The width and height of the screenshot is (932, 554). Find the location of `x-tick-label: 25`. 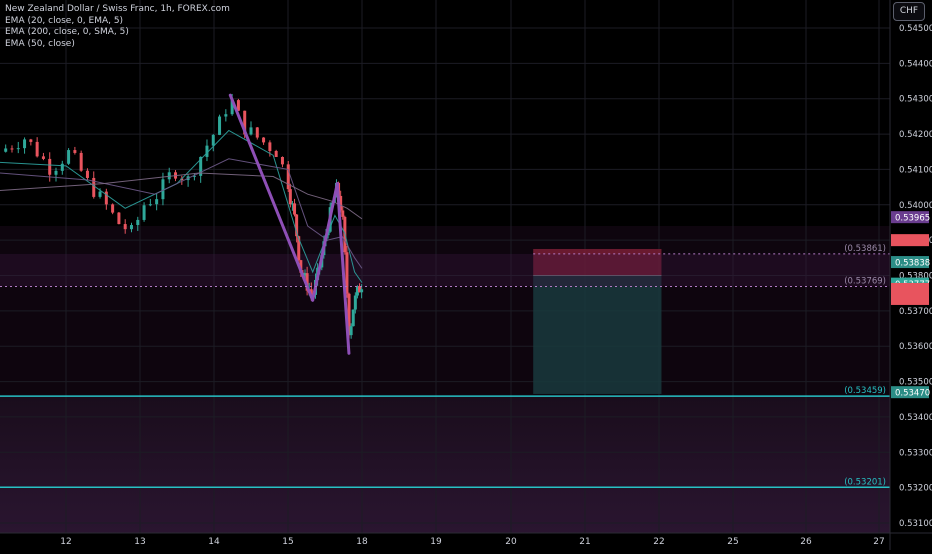

x-tick-label: 25 is located at coordinates (732, 542).